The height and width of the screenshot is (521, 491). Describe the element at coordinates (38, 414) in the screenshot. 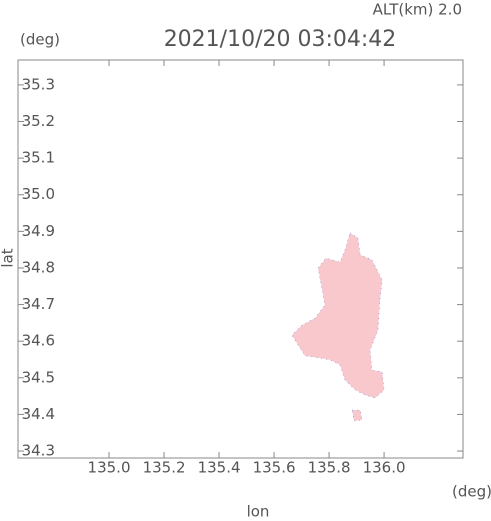

I see `y-tick-label: 34.4` at that location.